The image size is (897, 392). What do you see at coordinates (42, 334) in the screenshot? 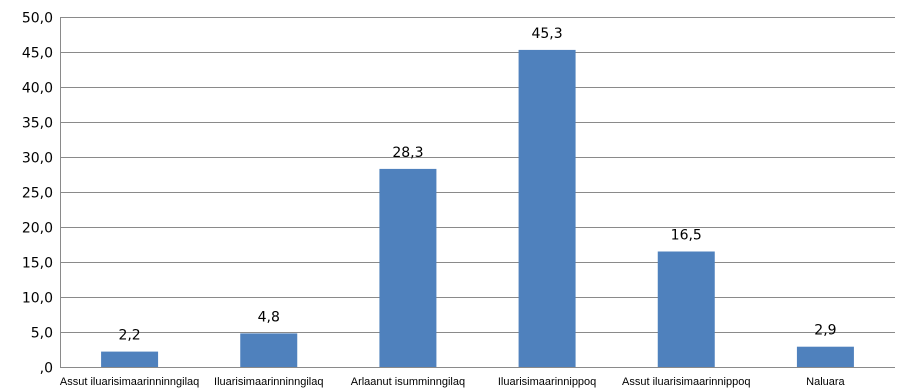
I see `y-tick-label: 5,0` at bounding box center [42, 334].